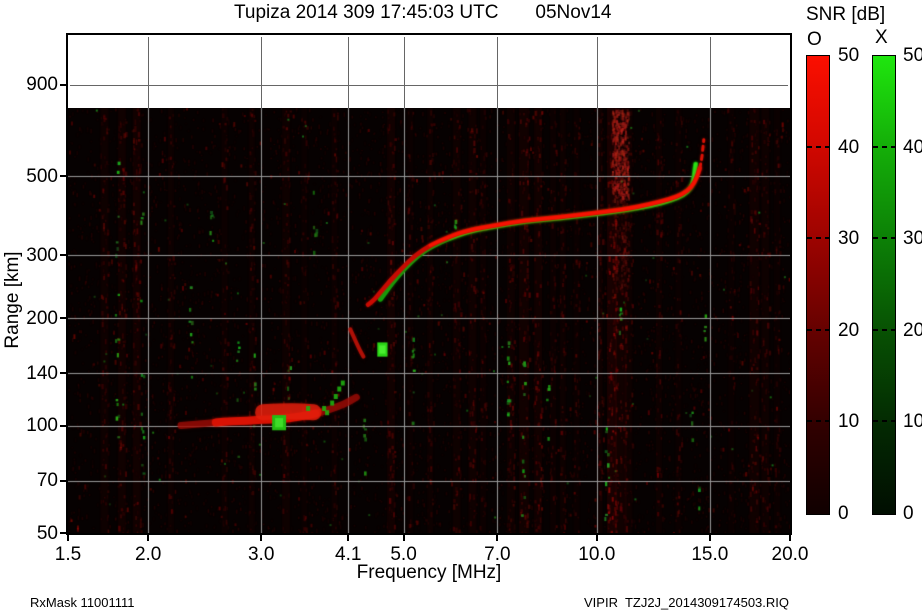  I want to click on y-tick-label: 50, so click(47, 533).